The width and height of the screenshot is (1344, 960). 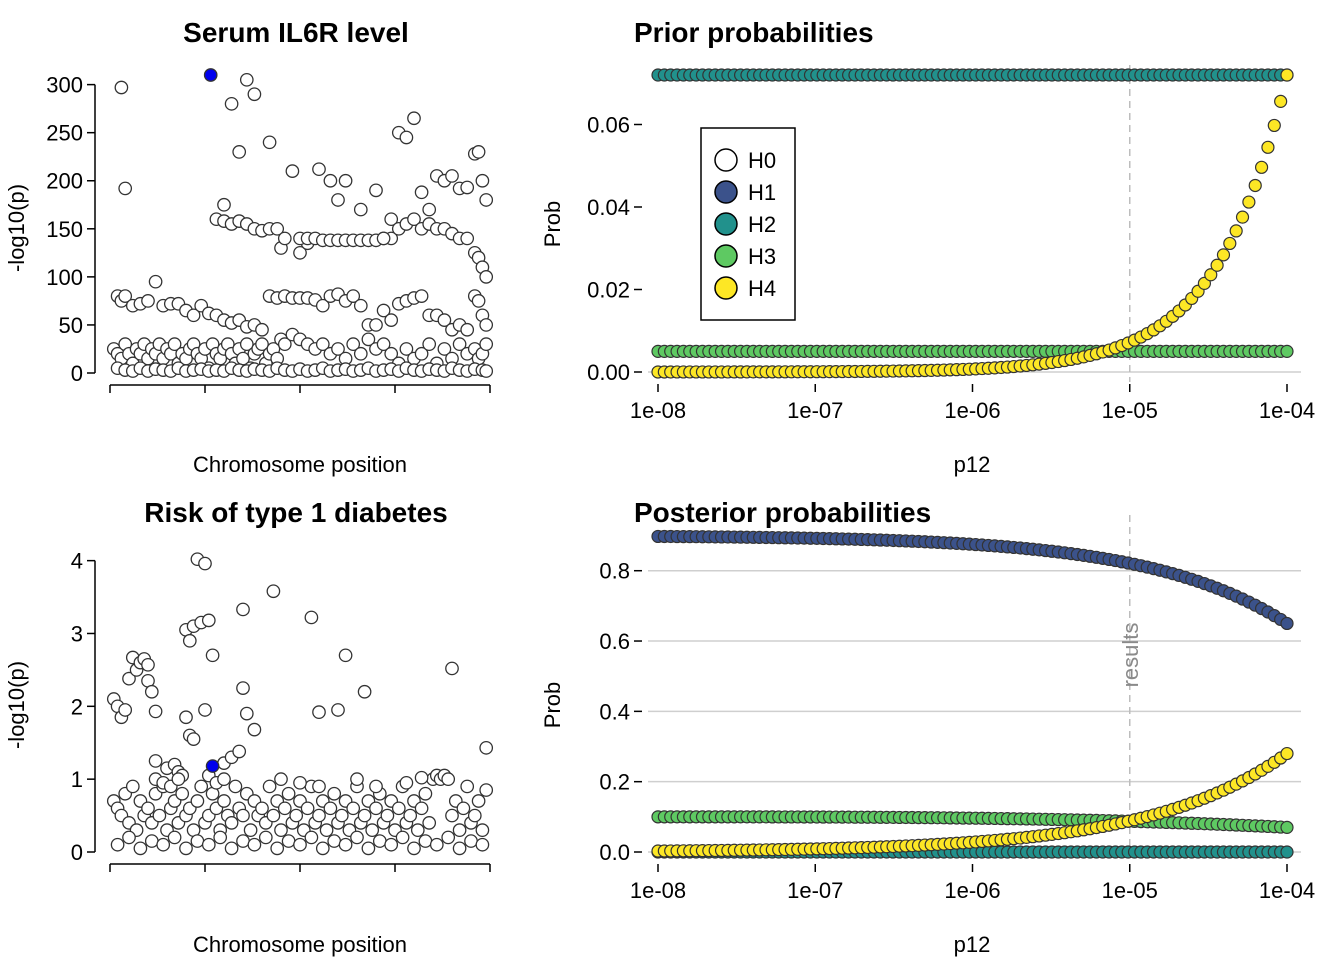 What do you see at coordinates (608, 125) in the screenshot?
I see `y-tick-label: 0.06` at bounding box center [608, 125].